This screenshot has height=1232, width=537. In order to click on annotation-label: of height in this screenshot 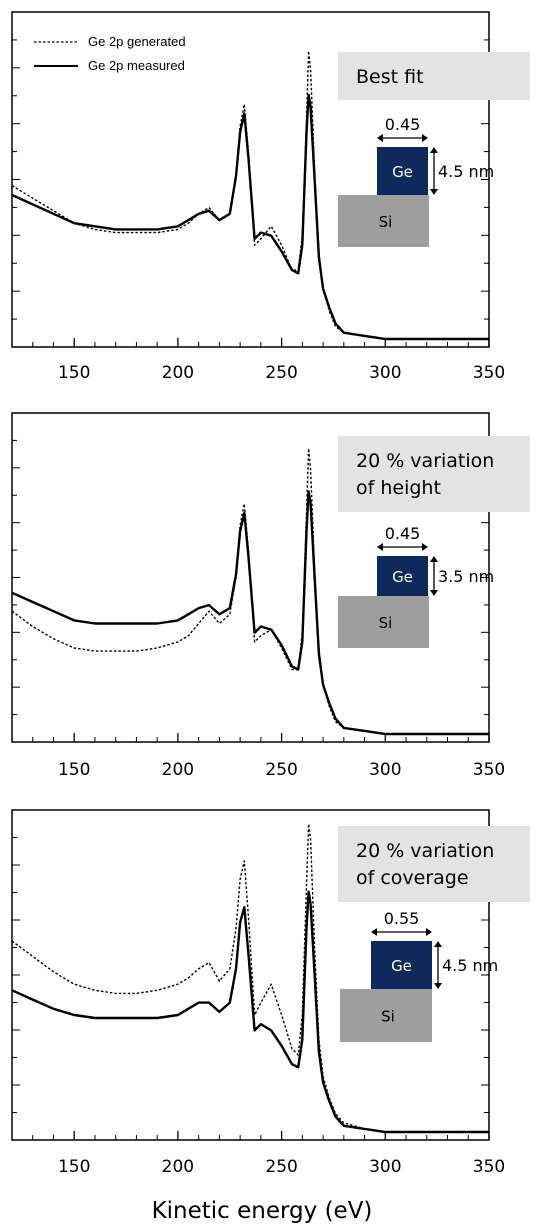, I will do `click(398, 488)`.